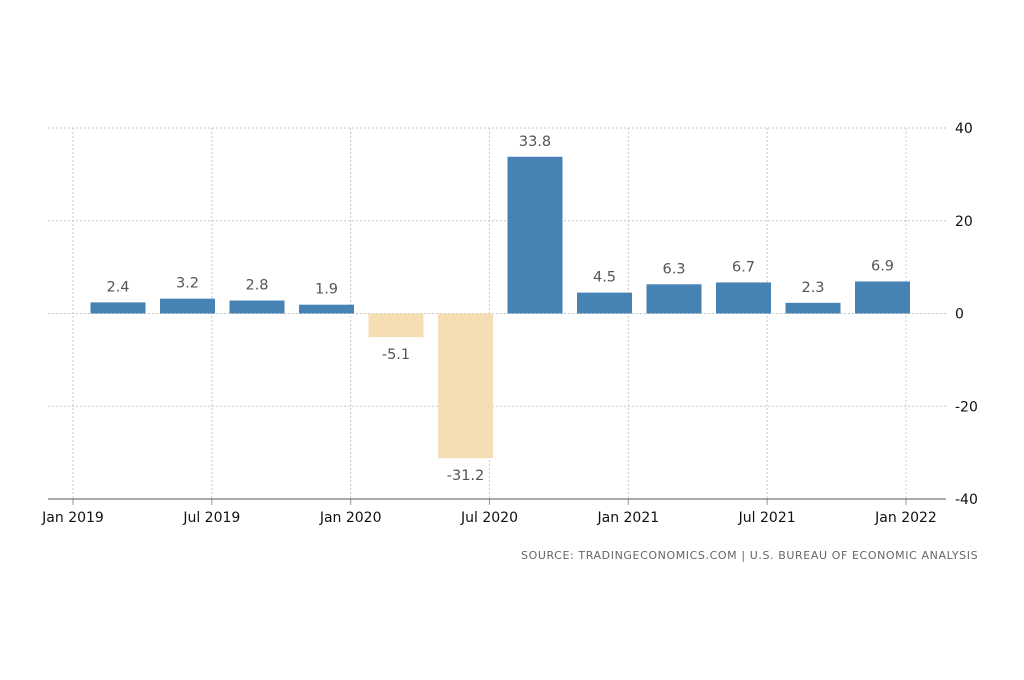  What do you see at coordinates (964, 129) in the screenshot?
I see `y-tick-label: 40` at bounding box center [964, 129].